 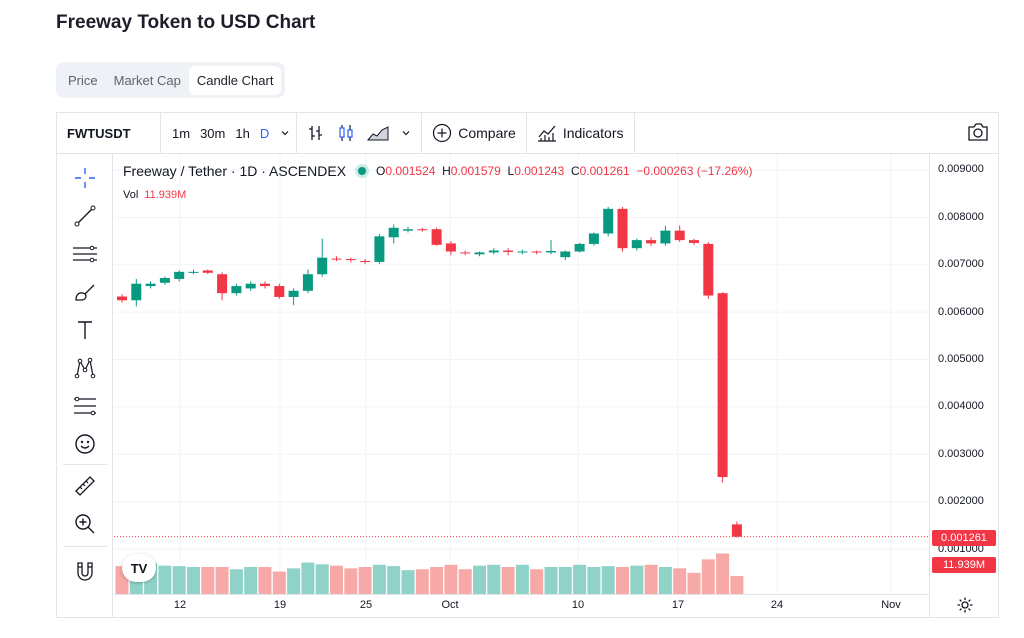 I want to click on crosshair-icon, so click(x=85, y=178).